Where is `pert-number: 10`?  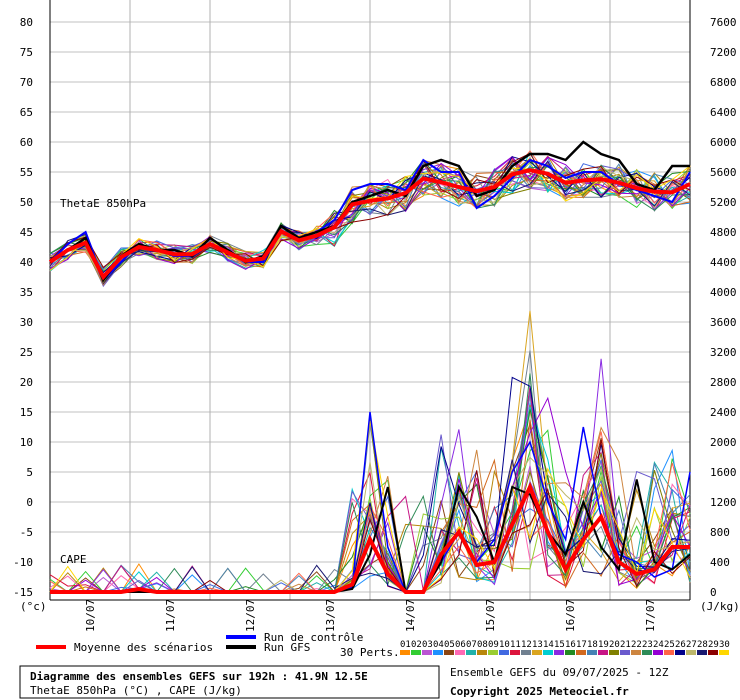
pert-number: 10 is located at coordinates (504, 645).